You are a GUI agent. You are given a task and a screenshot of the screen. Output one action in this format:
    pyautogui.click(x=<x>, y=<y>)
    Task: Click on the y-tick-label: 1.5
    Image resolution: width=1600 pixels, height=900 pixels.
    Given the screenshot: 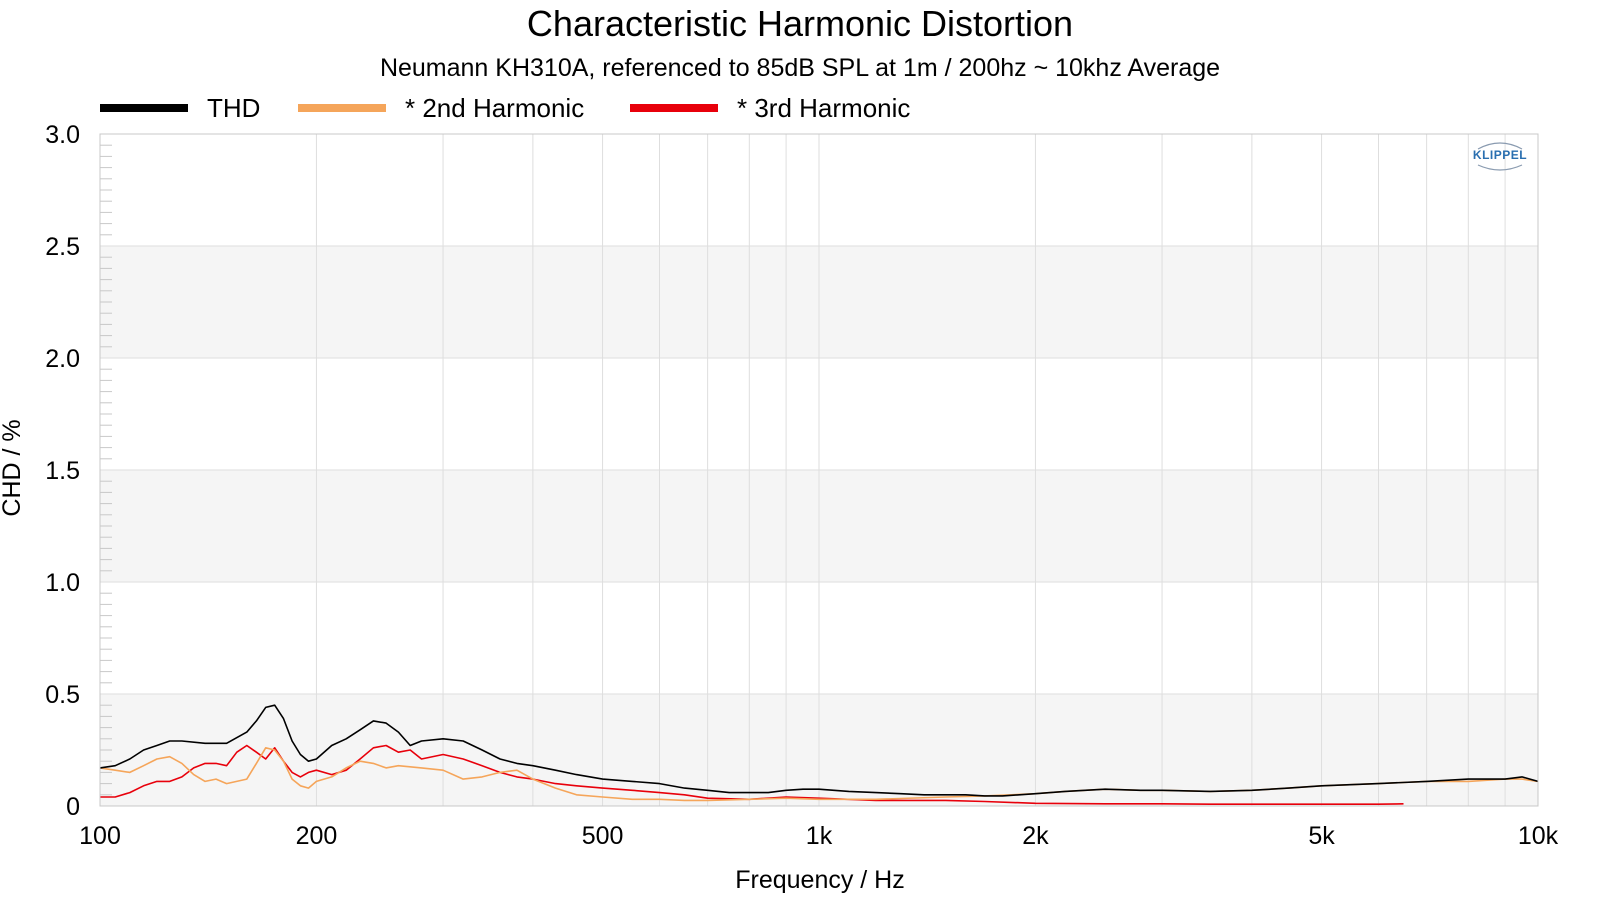 What is the action you would take?
    pyautogui.click(x=62, y=471)
    